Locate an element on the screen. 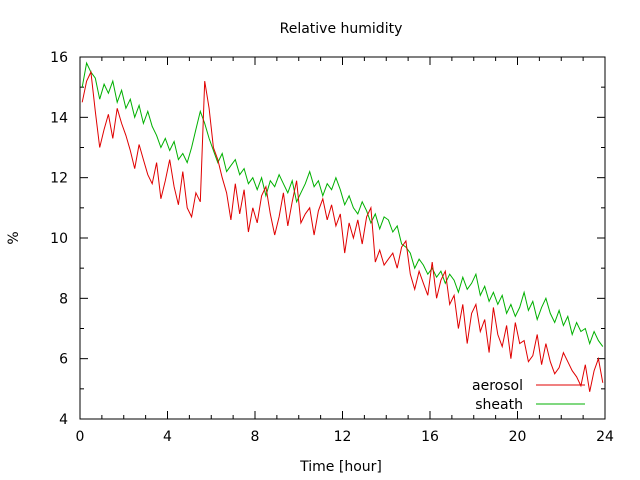 Image resolution: width=640 pixels, height=480 pixels. x-tick-label: 8 is located at coordinates (255, 437).